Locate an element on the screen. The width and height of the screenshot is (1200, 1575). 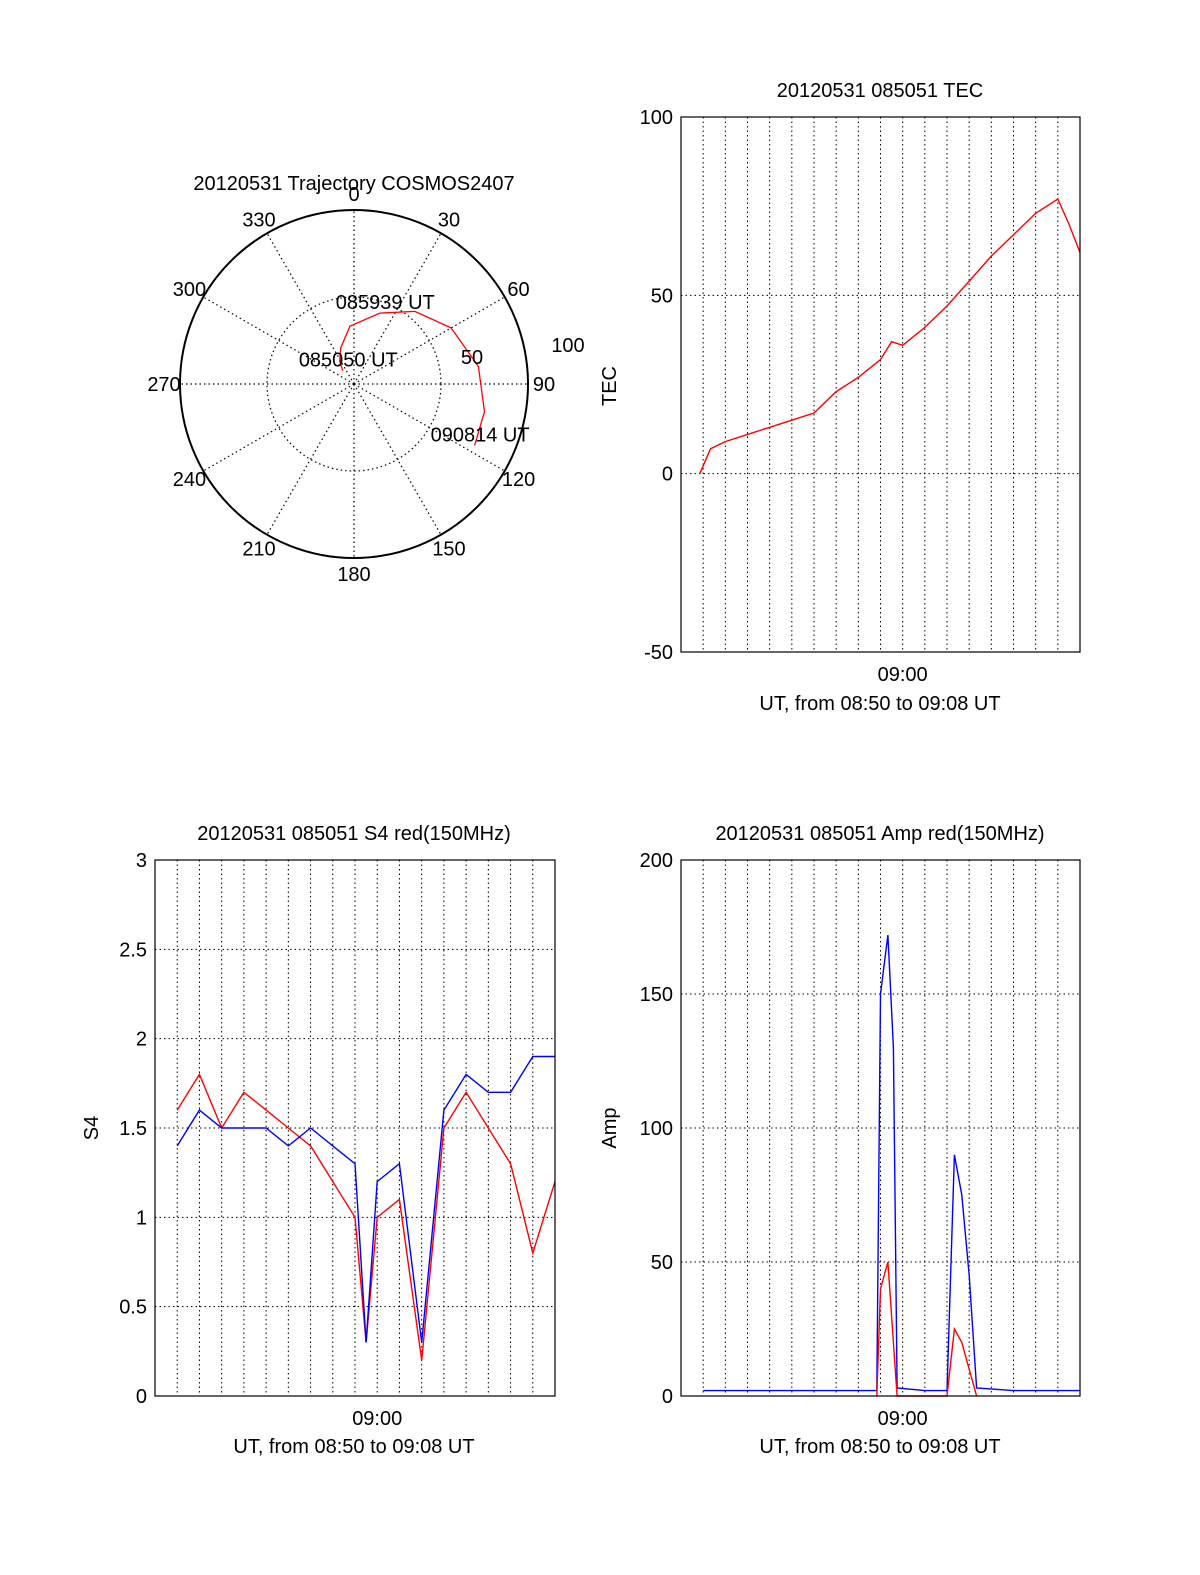
s4-xlabel: UT, from 08:50 to 09:08 UT is located at coordinates (353, 1447).